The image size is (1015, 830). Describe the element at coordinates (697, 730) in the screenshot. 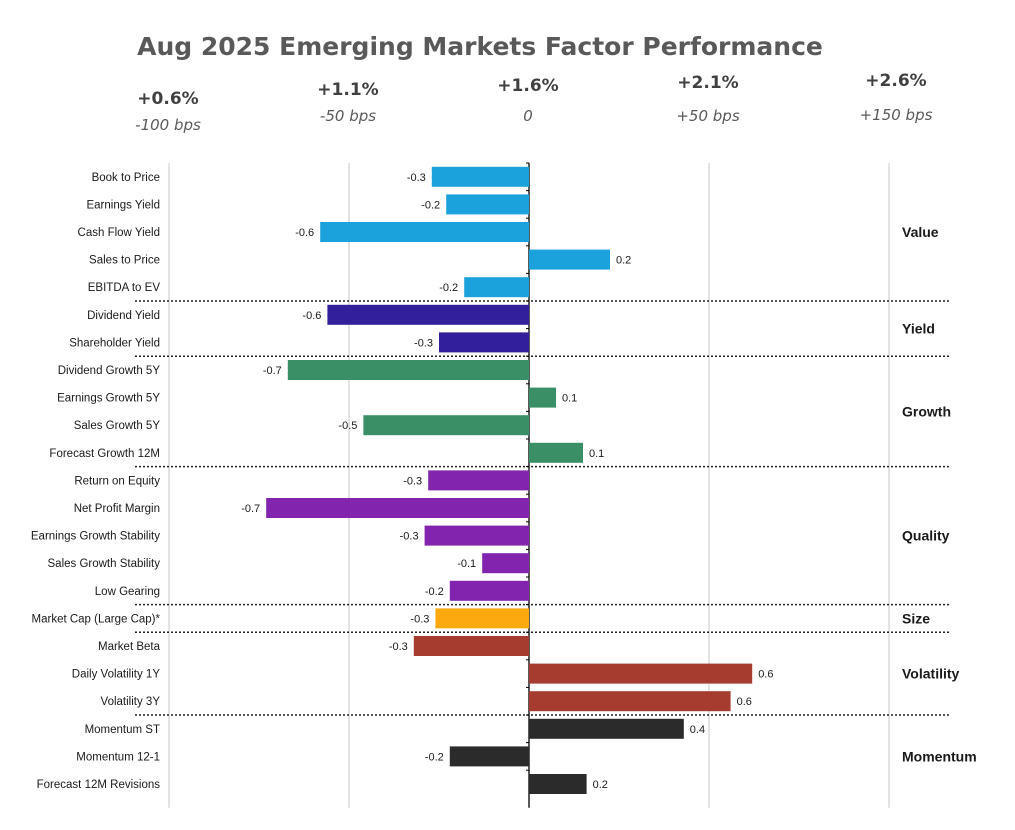

I see `data-label: 0.4` at that location.